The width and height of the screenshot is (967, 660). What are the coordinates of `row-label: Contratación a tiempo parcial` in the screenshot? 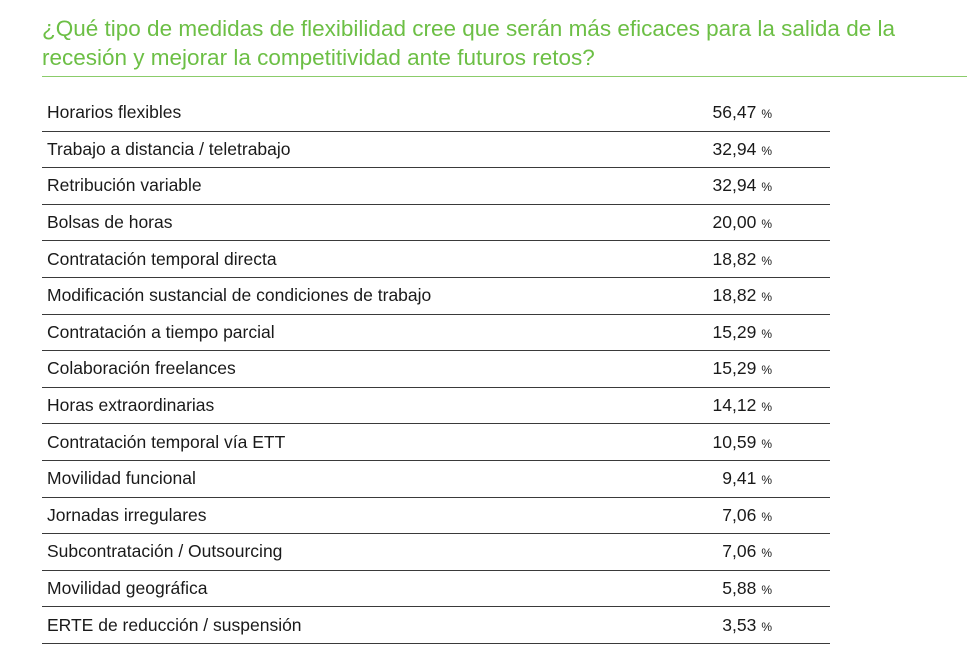 It's located at (161, 331).